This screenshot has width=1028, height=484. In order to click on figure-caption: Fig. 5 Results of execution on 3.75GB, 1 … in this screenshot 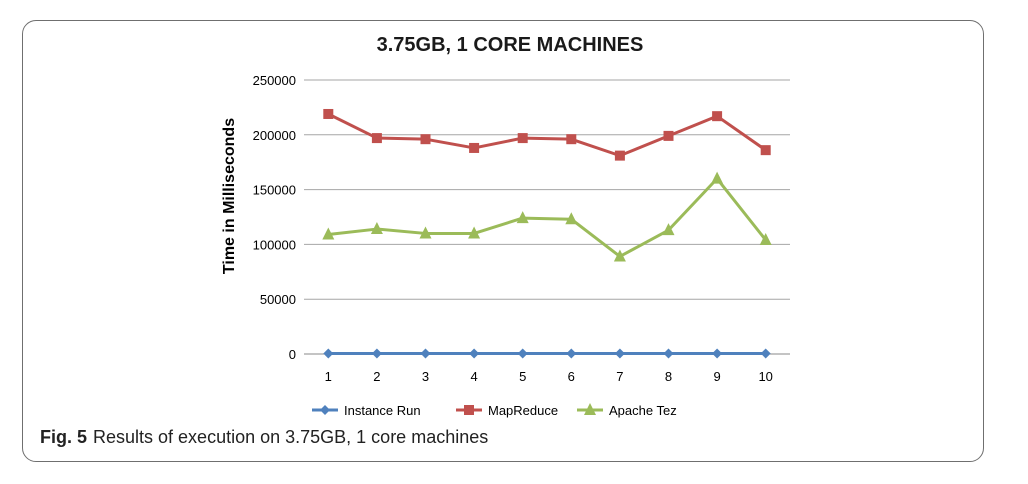, I will do `click(264, 437)`.